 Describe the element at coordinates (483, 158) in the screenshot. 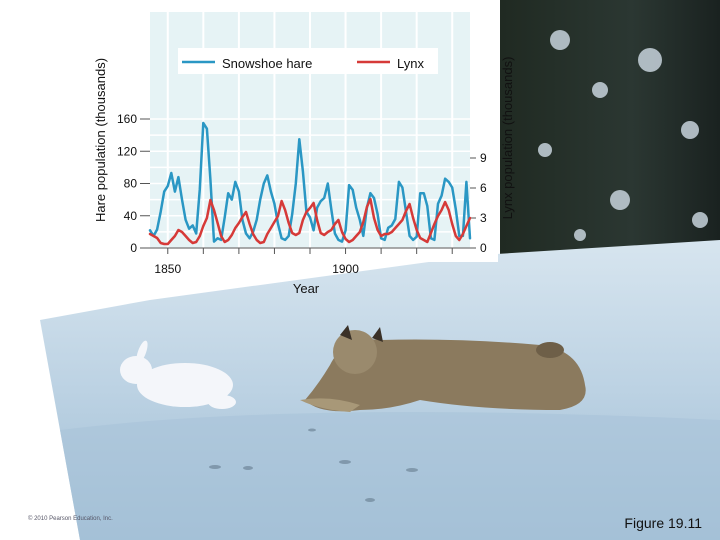

I see `y-tick-label-right: 9` at that location.